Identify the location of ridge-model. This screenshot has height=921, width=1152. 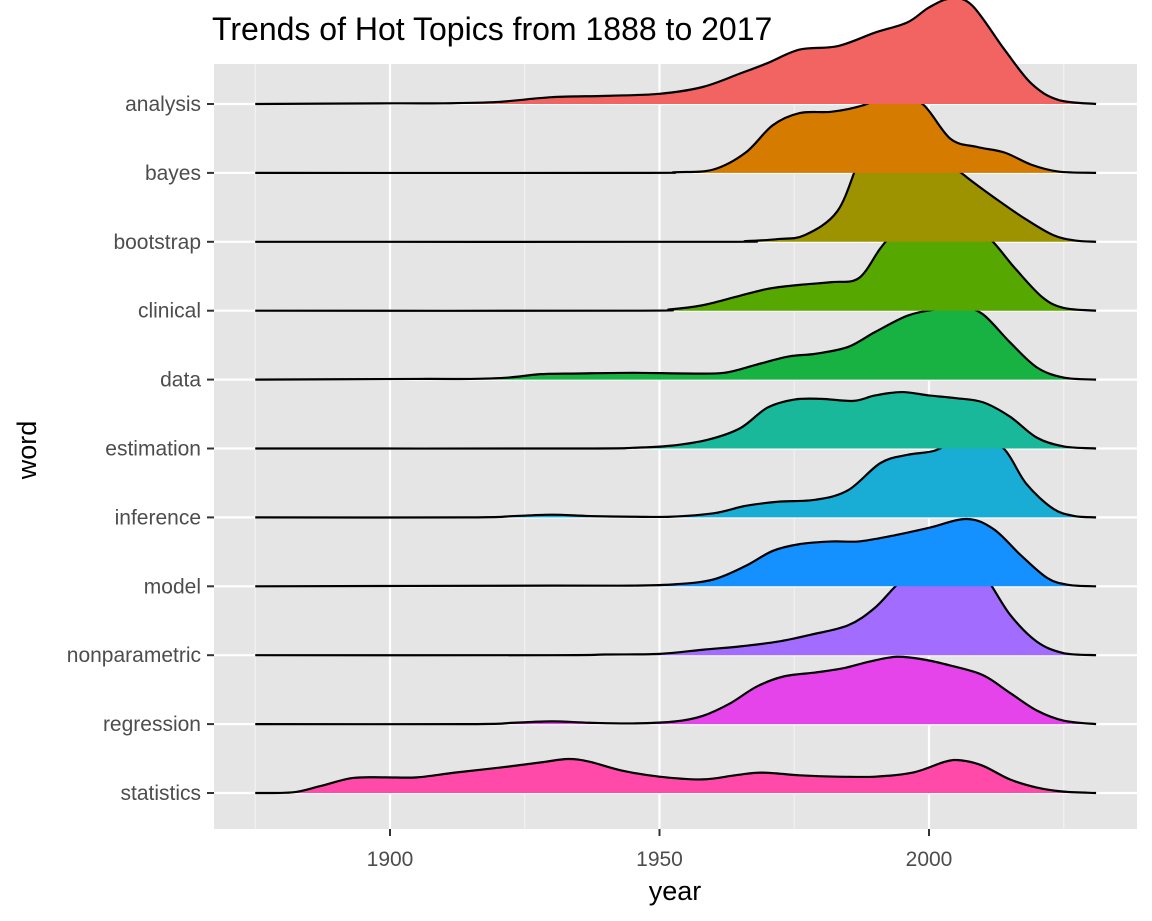
(676, 552).